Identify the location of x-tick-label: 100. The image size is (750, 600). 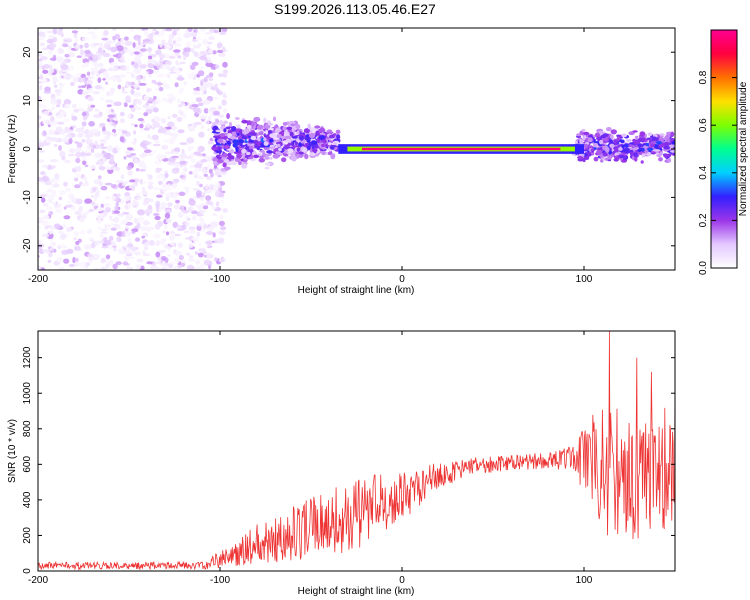
(584, 580).